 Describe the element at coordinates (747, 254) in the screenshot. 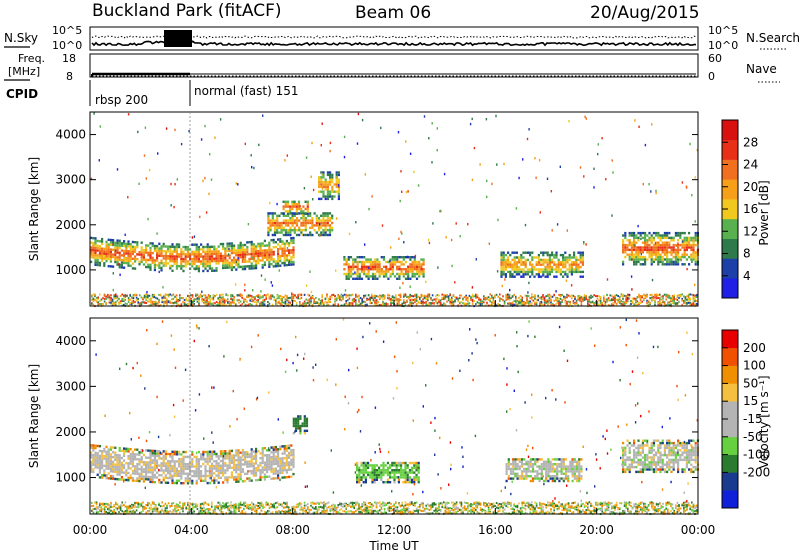

I see `colorbar-tick-label: 8` at that location.